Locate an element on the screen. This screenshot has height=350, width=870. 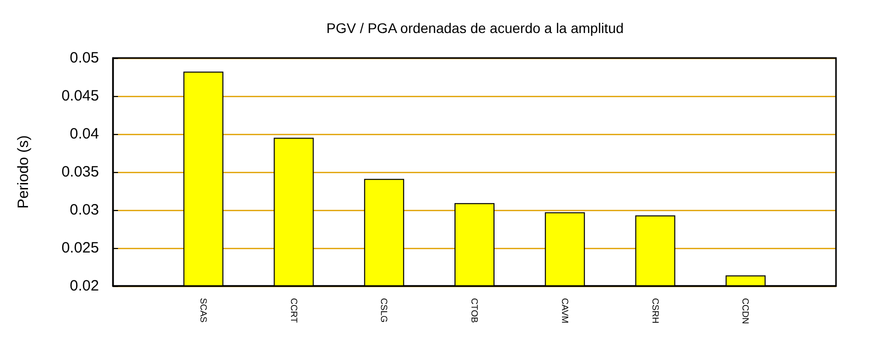
y-tick-label: 0.03 is located at coordinates (84, 210).